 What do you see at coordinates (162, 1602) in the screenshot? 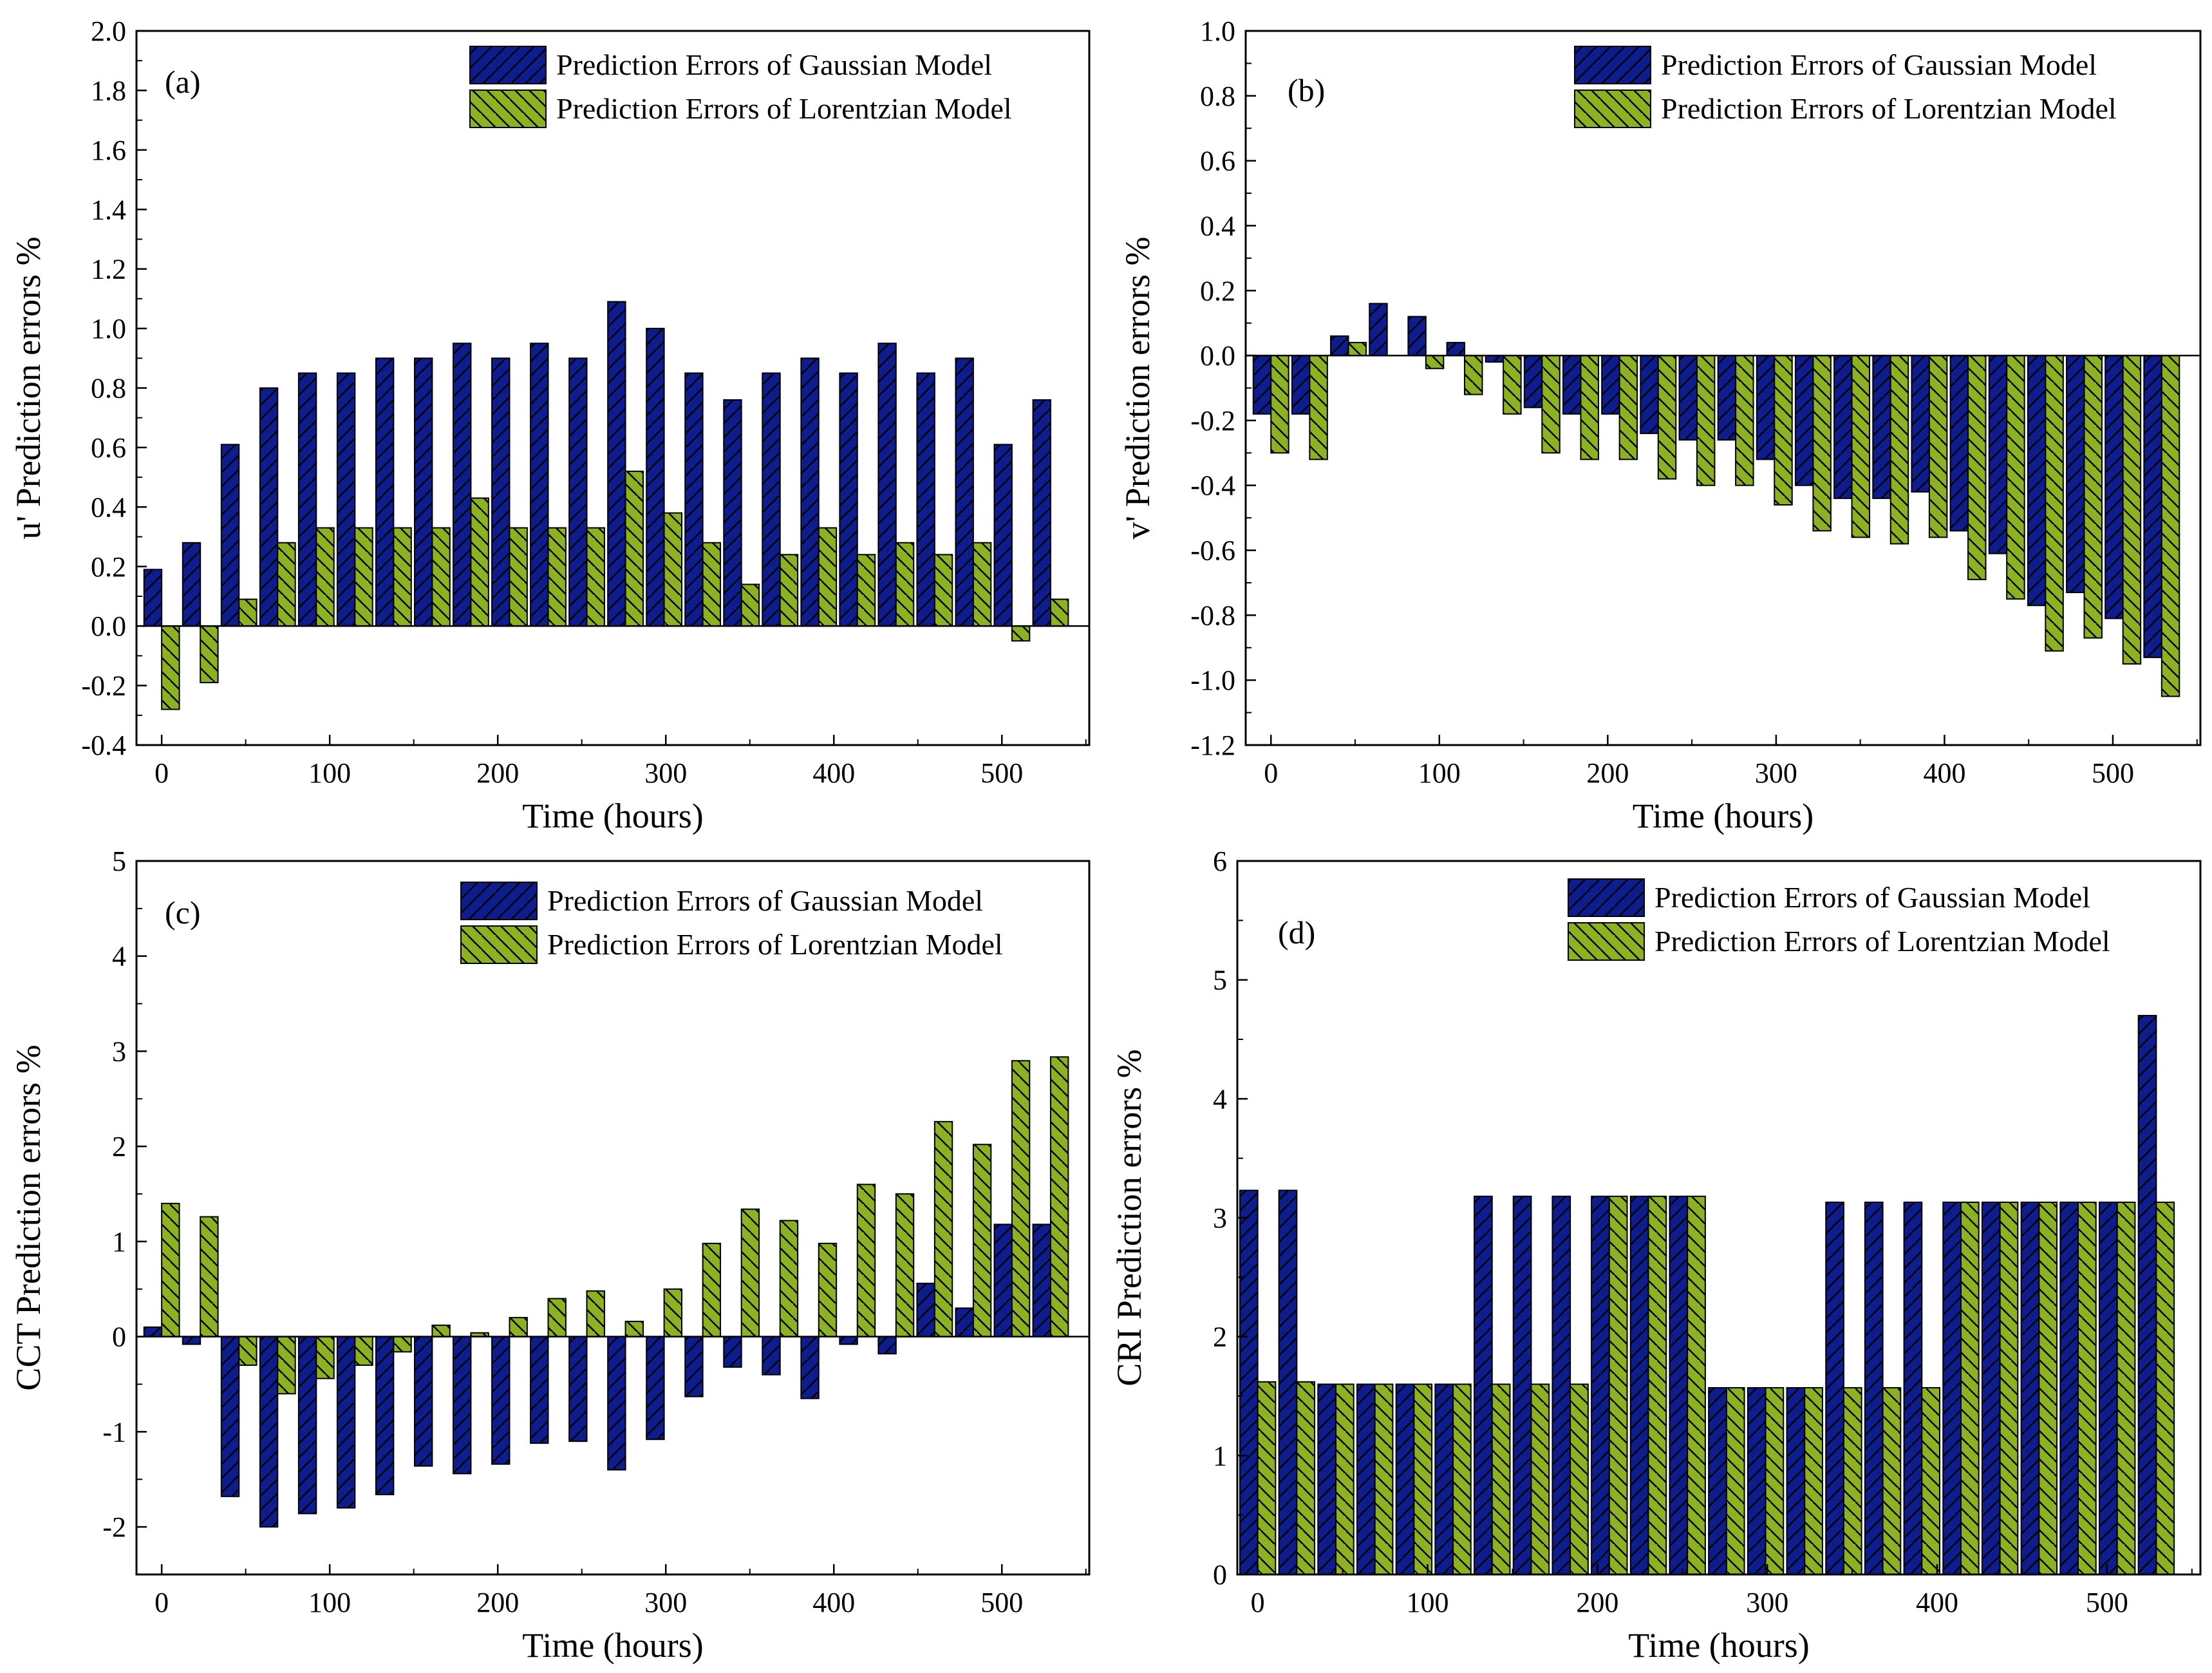
I see `x-tick-label: 0` at bounding box center [162, 1602].